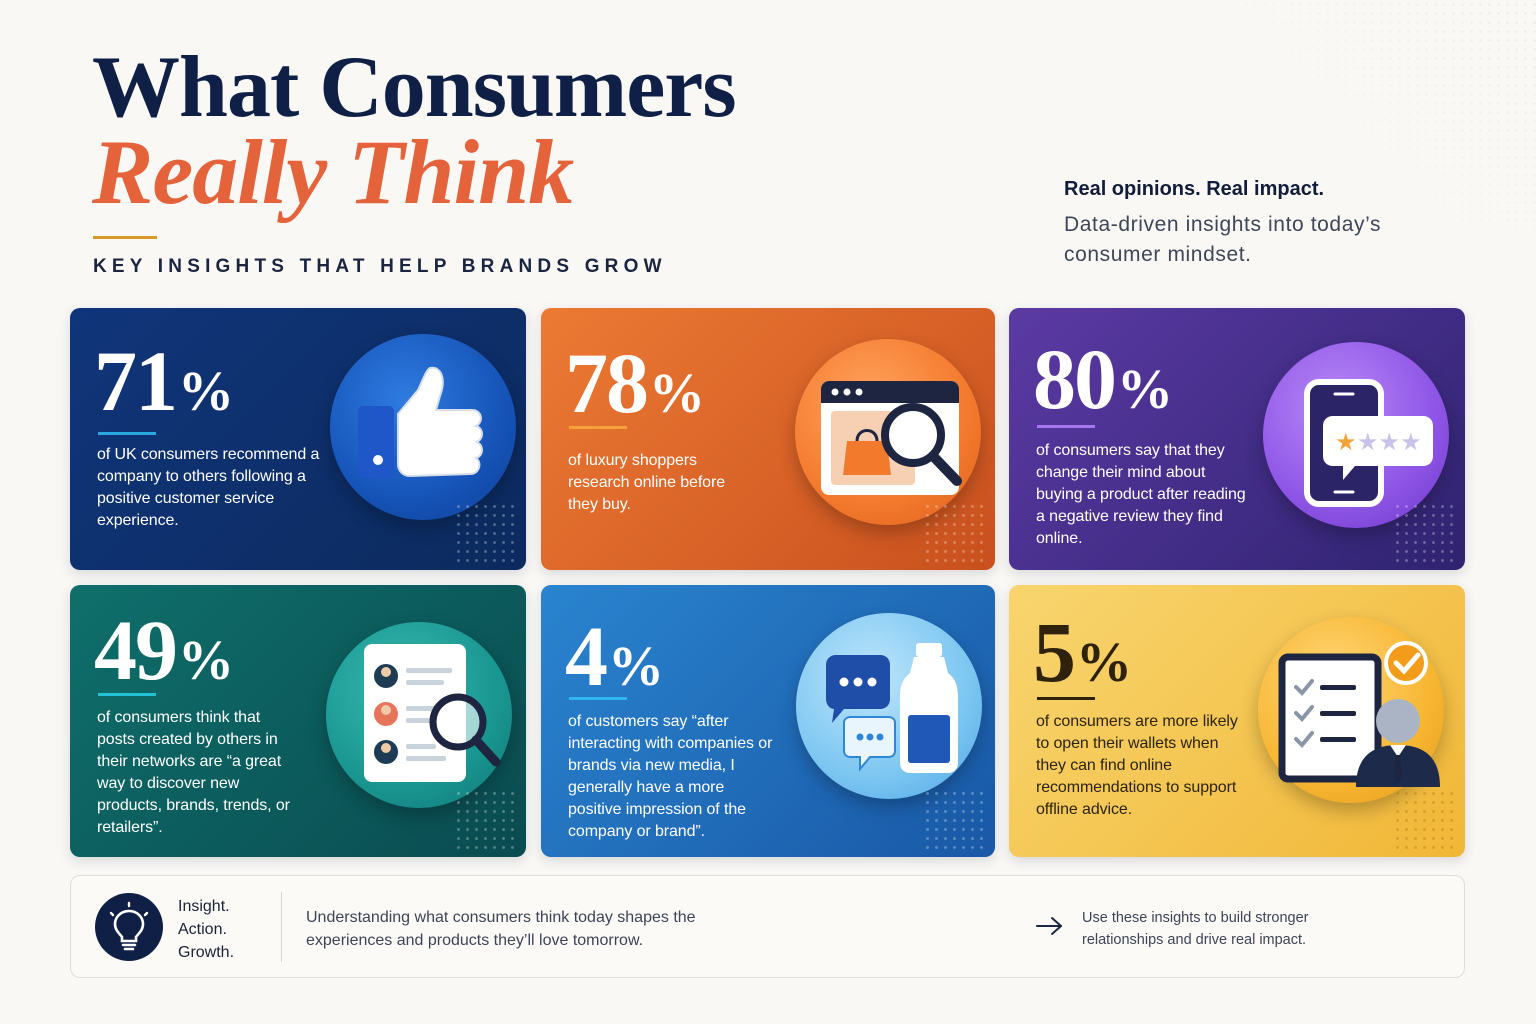  Describe the element at coordinates (1371, 115) in the screenshot. I see `decorative-dot-pattern` at that location.